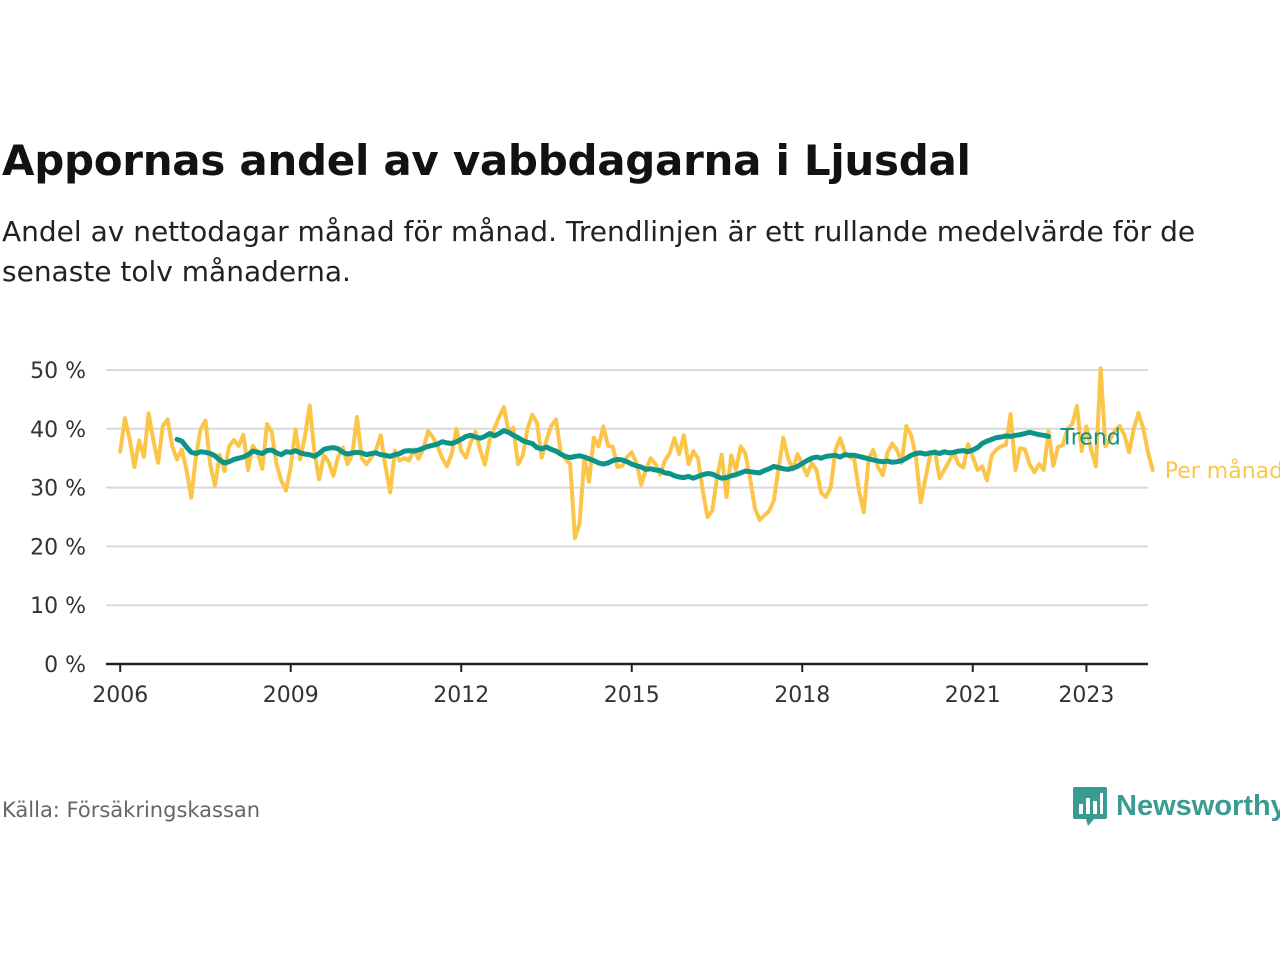 This screenshot has width=1280, height=960. Describe the element at coordinates (58, 606) in the screenshot. I see `y-tick-label: 10 %` at that location.